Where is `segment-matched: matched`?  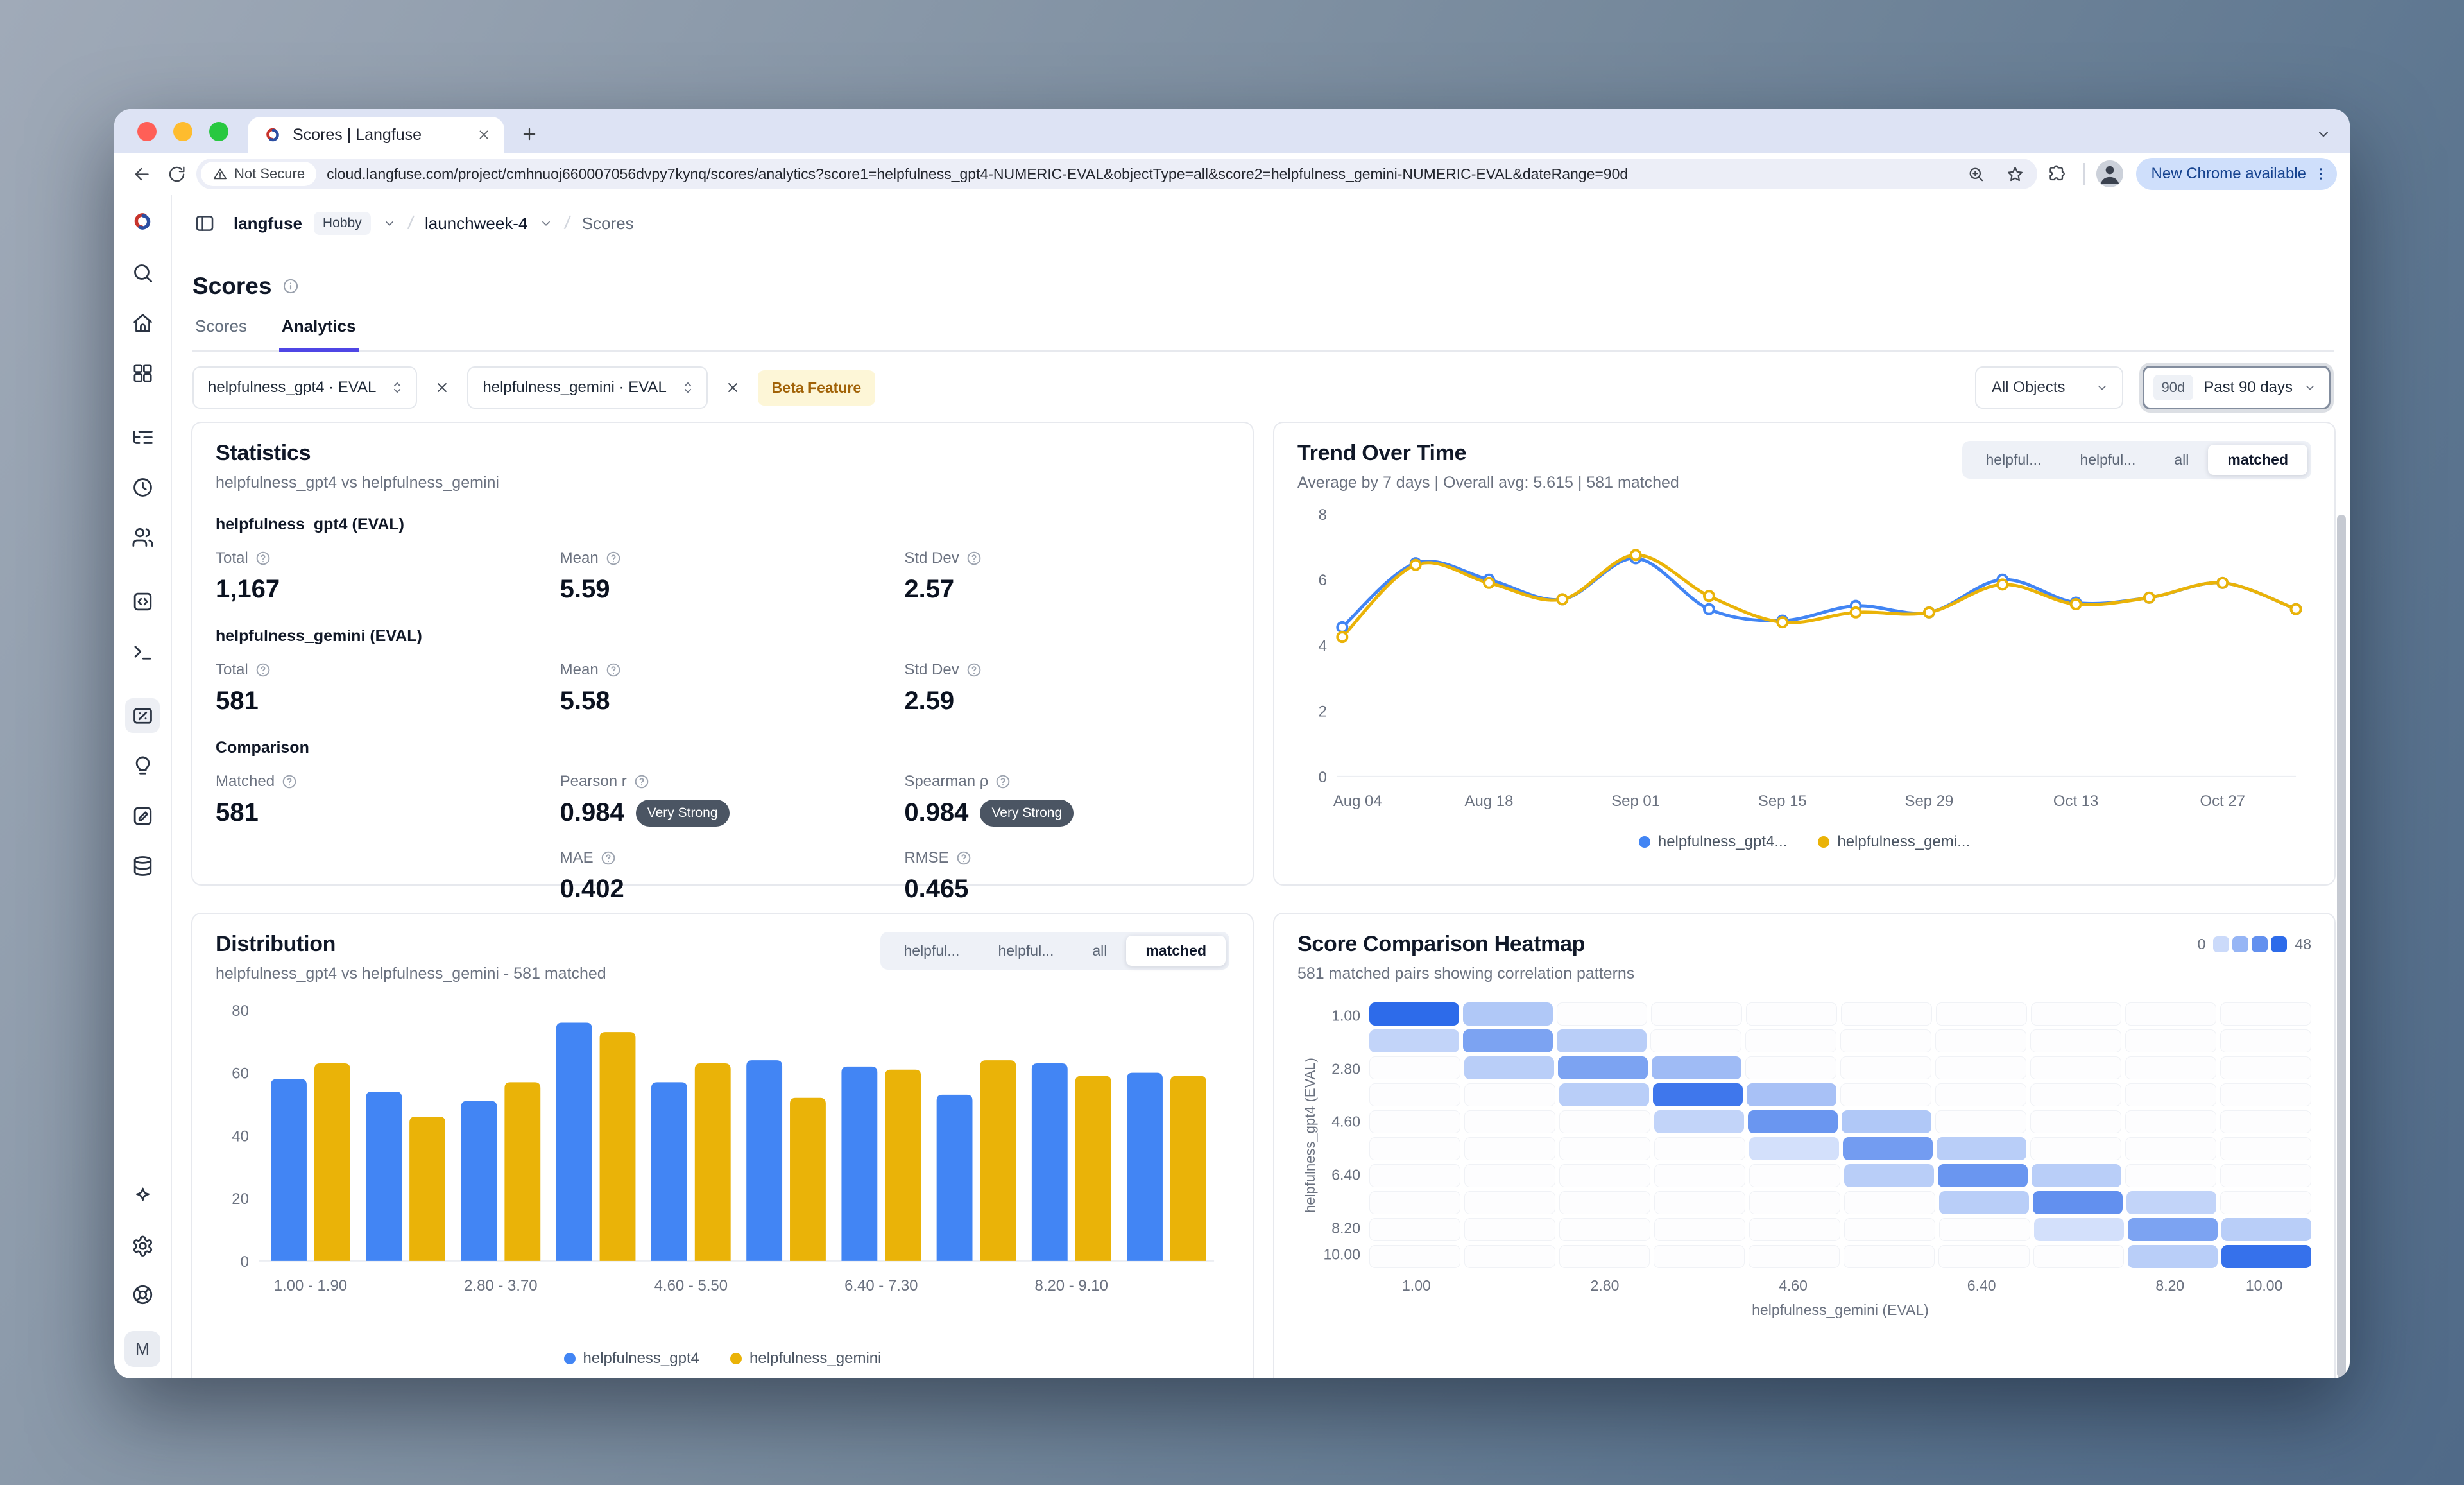
segment-matched: matched is located at coordinates (1176, 951).